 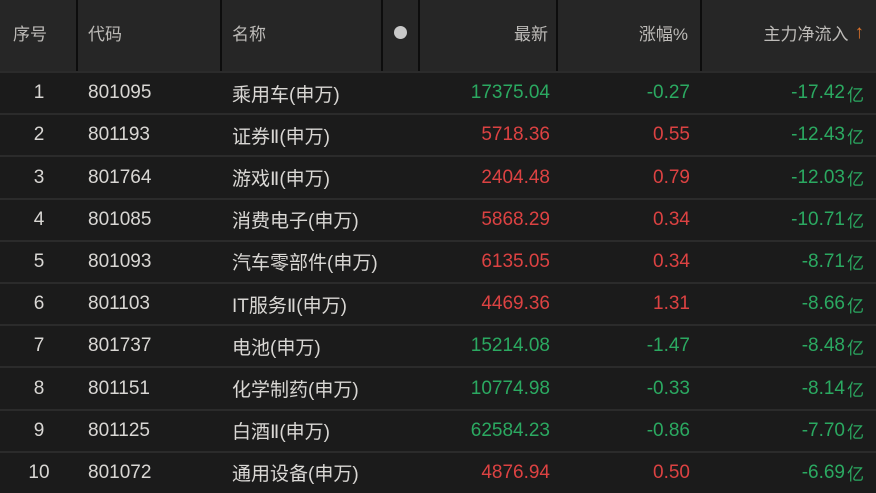 What do you see at coordinates (671, 304) in the screenshot?
I see `cell-change-pct: 1.31` at bounding box center [671, 304].